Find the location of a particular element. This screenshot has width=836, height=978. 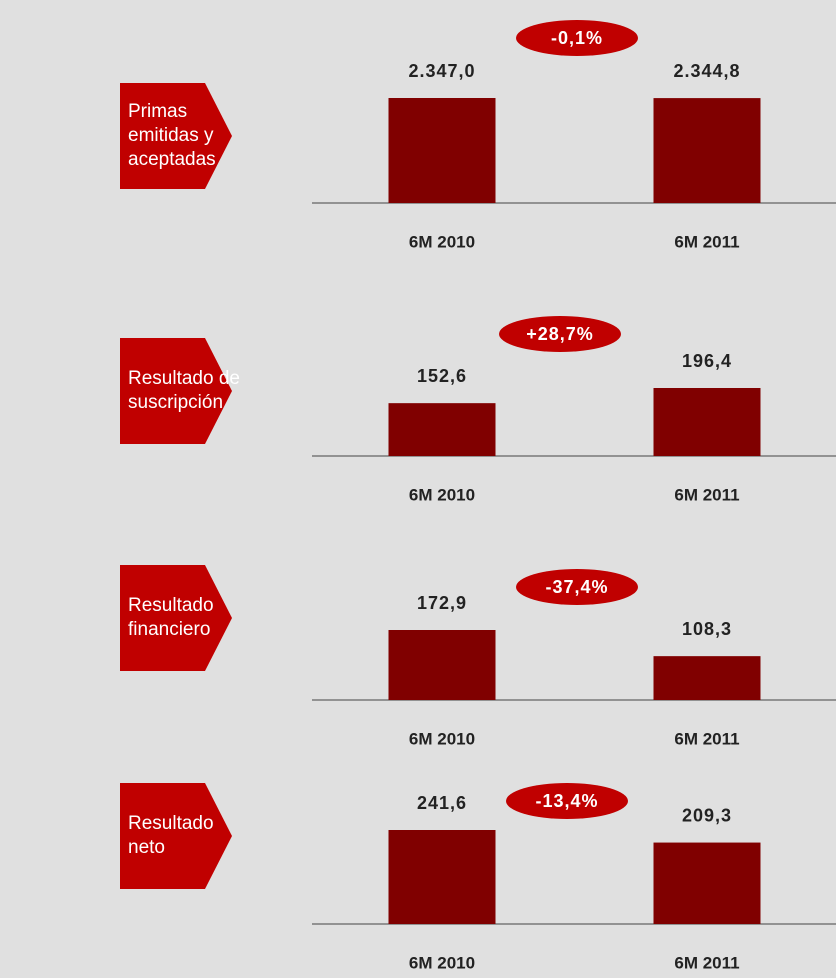

value-label: 209,3 is located at coordinates (707, 815).